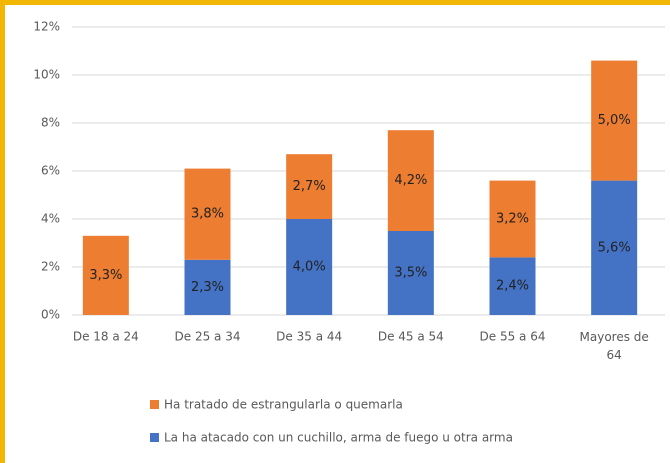  What do you see at coordinates (614, 337) in the screenshot?
I see `x-tick-line: Mayores de` at bounding box center [614, 337].